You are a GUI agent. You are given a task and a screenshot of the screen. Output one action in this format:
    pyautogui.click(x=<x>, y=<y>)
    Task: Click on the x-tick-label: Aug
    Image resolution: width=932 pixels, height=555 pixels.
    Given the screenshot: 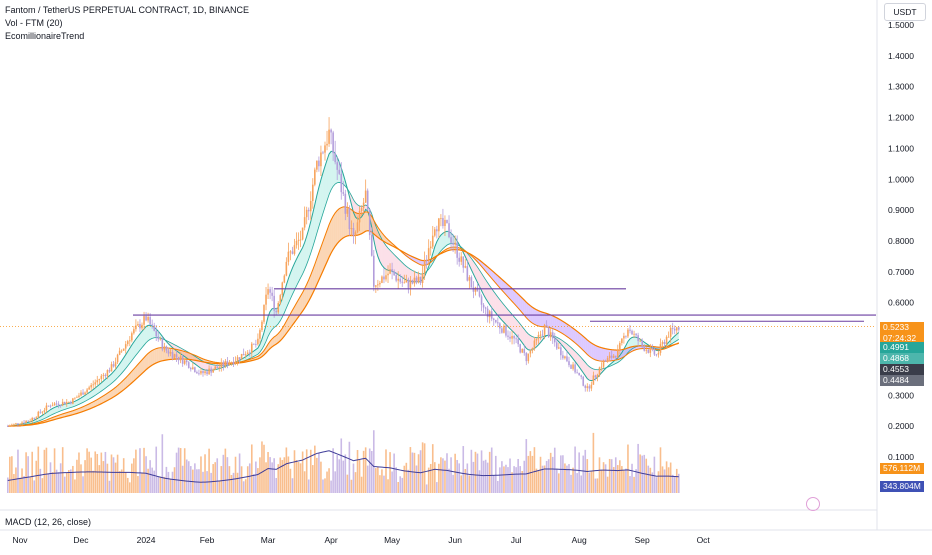 What is the action you would take?
    pyautogui.click(x=579, y=540)
    